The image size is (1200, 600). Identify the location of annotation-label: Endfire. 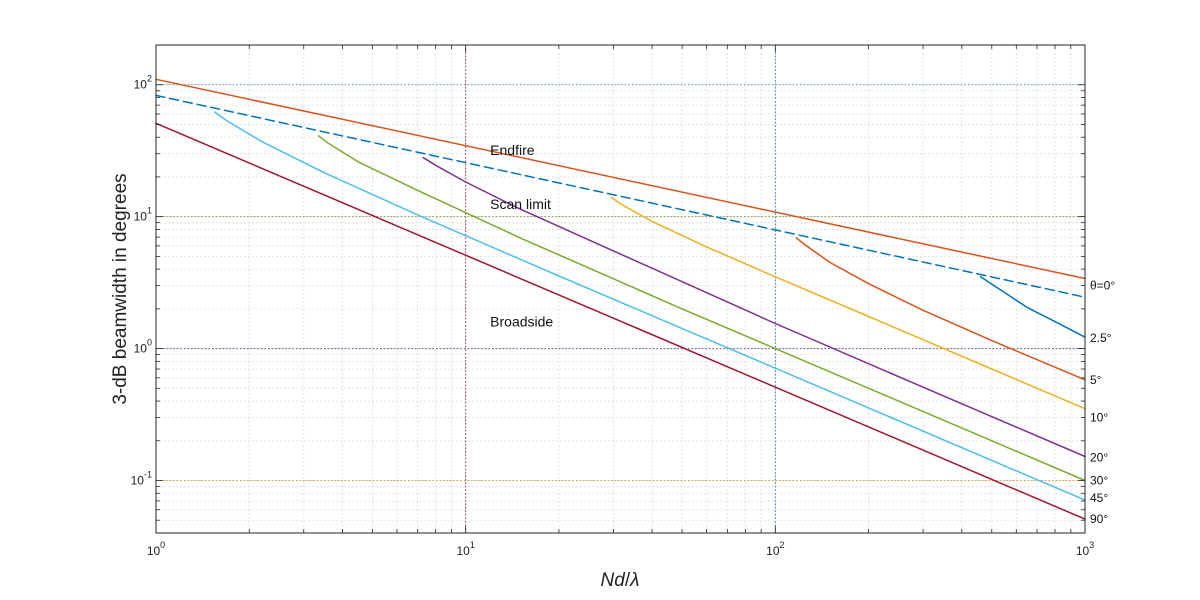
(512, 150).